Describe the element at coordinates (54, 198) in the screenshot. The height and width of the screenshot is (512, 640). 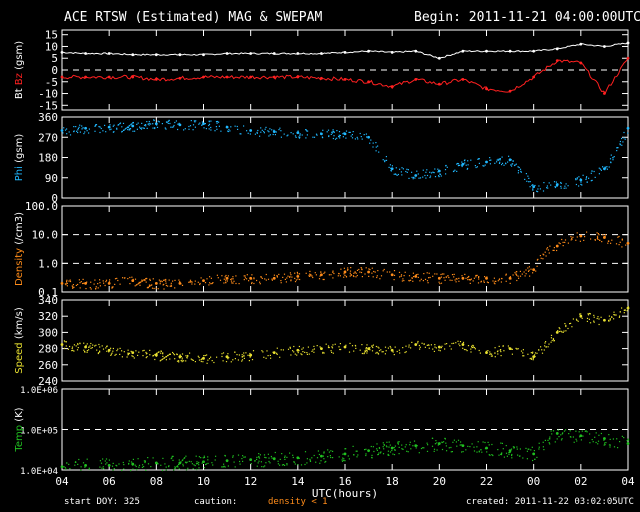
I see `y-tick-label-phi: 0` at that location.